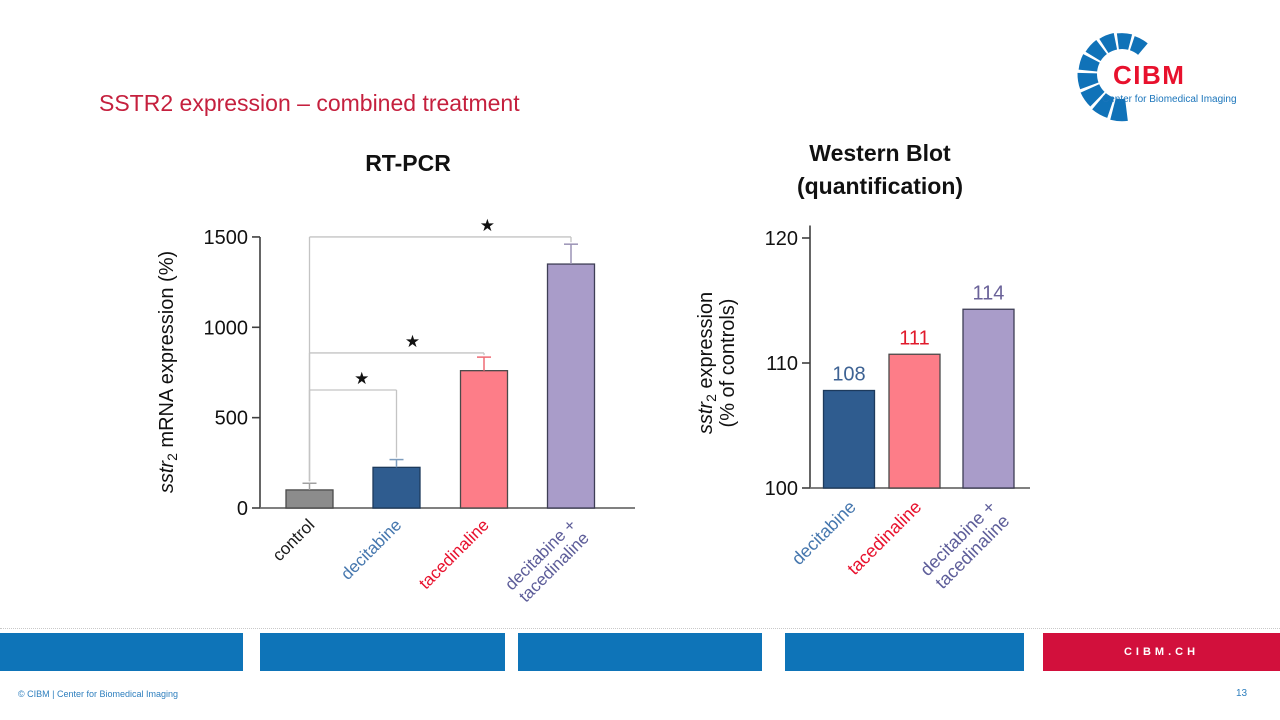  I want to click on y-tick-label: 120, so click(781, 239).